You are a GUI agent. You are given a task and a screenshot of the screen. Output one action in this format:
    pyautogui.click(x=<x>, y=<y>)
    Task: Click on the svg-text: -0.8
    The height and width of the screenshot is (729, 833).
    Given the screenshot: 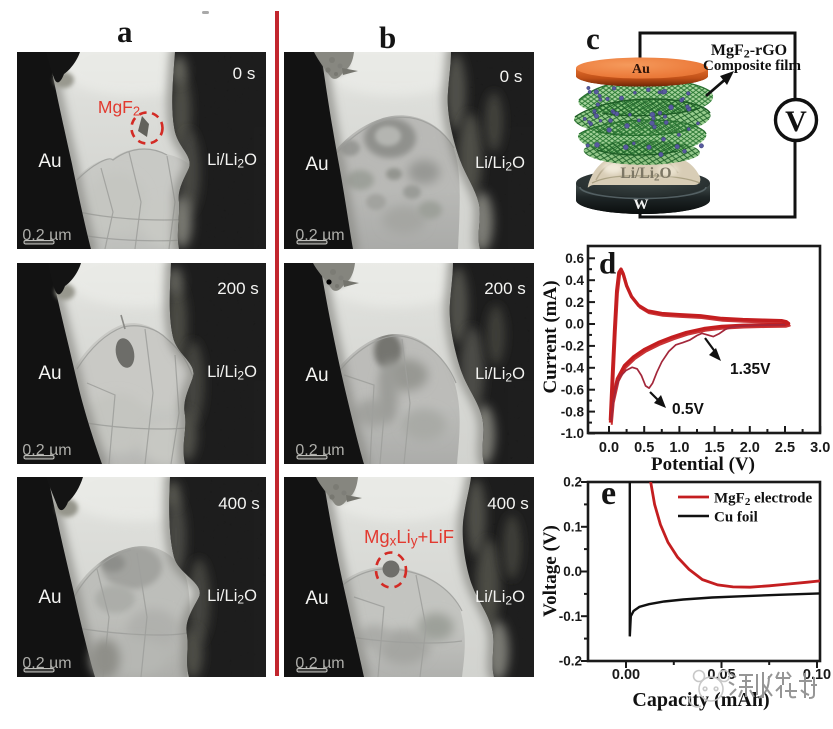 What is the action you would take?
    pyautogui.click(x=573, y=411)
    